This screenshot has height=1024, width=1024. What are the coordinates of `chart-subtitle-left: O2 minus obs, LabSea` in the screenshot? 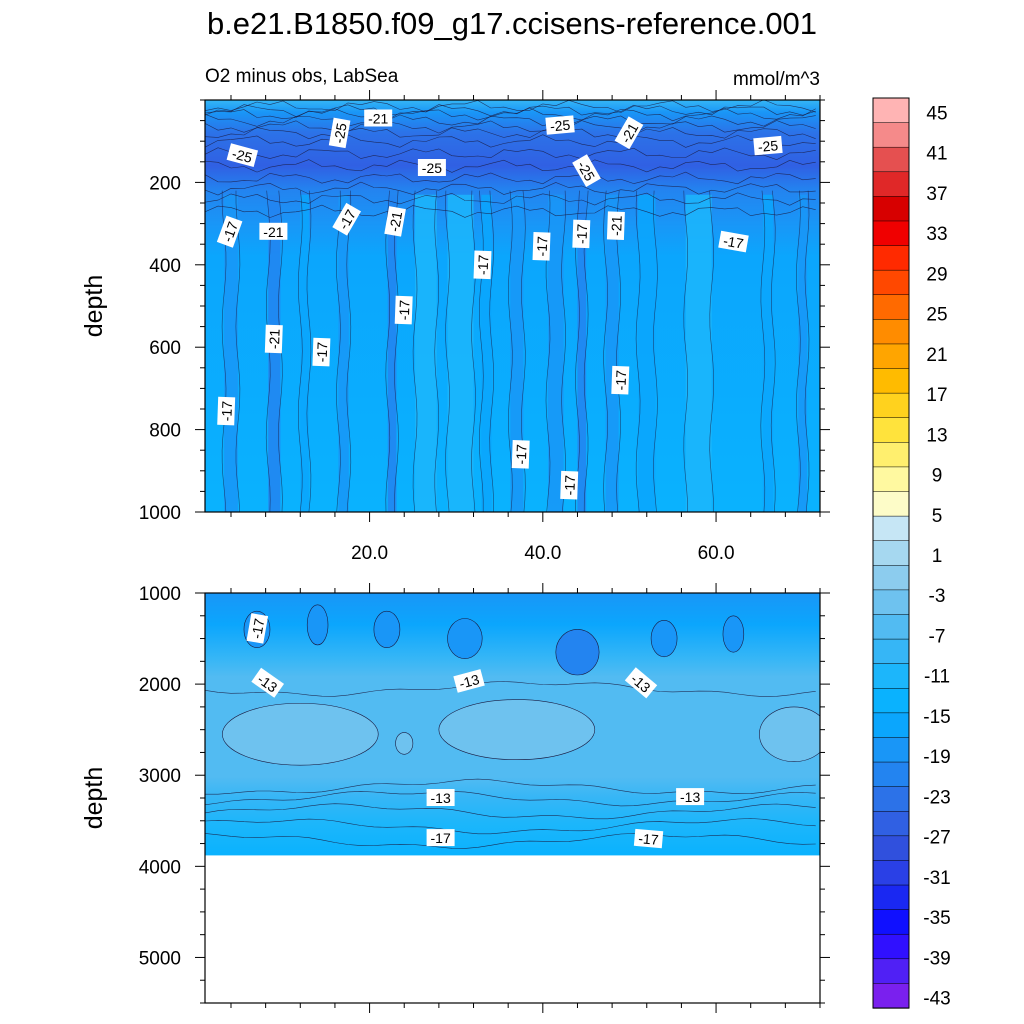 It's located at (302, 76).